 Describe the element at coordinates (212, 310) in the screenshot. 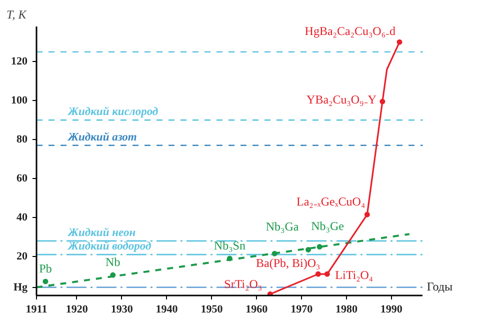

I see `x-tick-label: 1950` at that location.